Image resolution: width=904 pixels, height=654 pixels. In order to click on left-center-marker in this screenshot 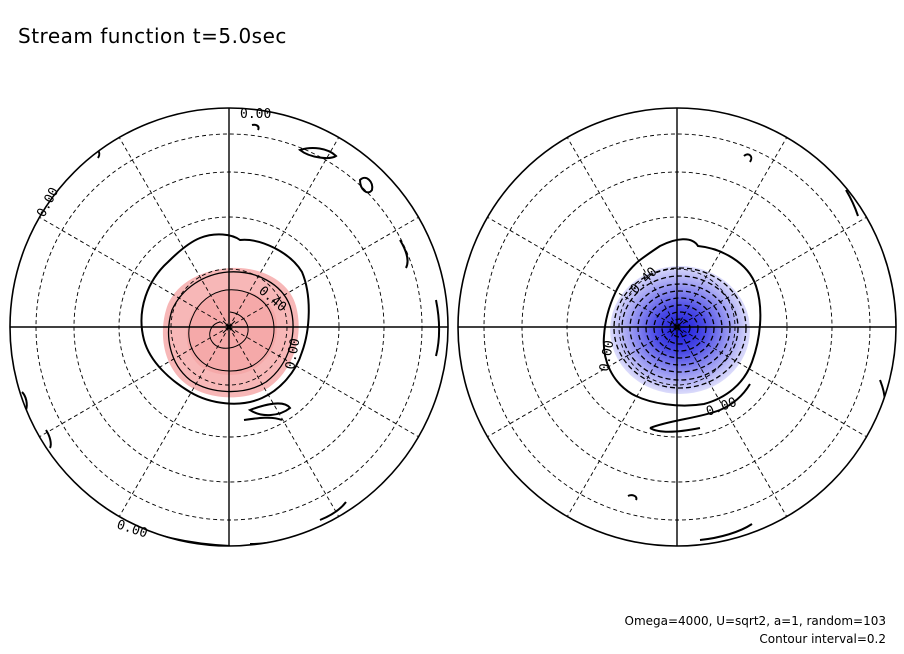, I will do `click(229, 327)`.